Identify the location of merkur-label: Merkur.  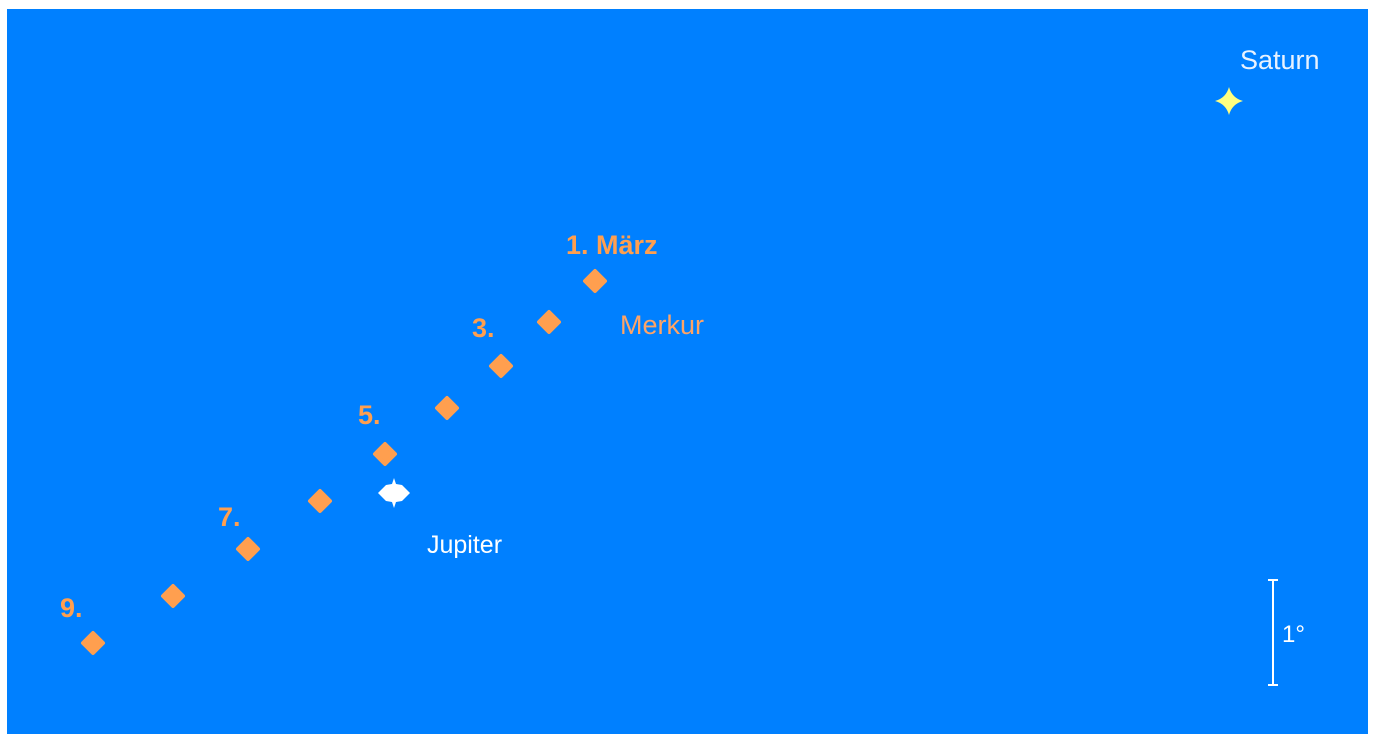
(662, 325).